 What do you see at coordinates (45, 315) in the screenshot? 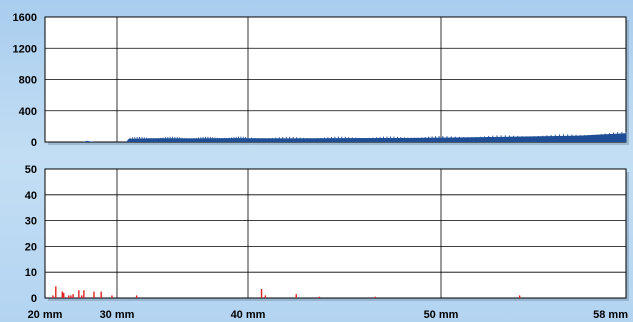
I see `bottom-xtick-label: 20 mm` at bounding box center [45, 315].